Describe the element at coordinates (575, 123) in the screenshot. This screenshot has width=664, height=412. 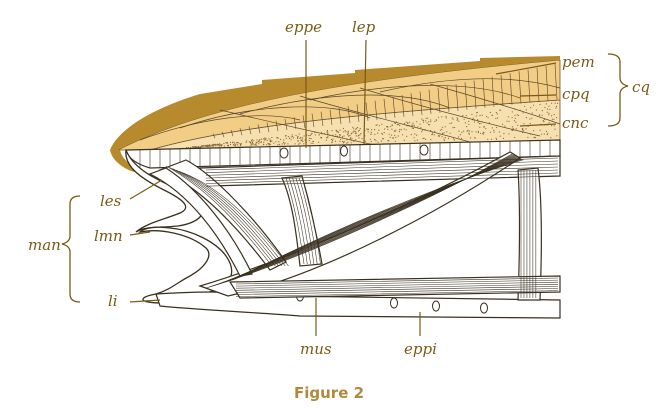
I see `label-cnc: cnc` at that location.